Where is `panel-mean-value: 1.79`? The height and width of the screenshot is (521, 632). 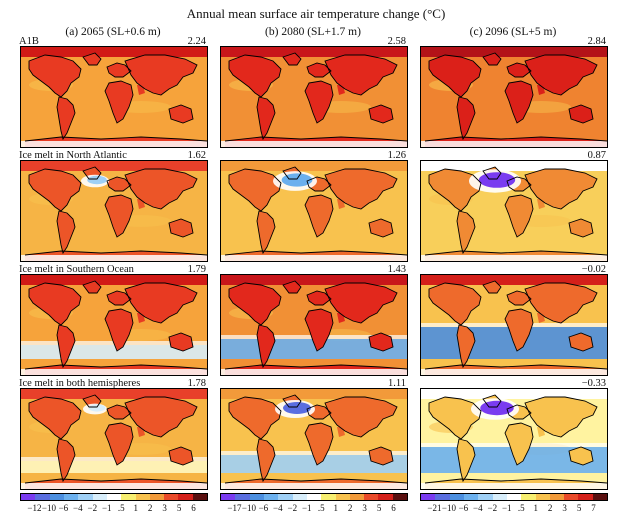 panel-mean-value: 1.79 is located at coordinates (196, 269).